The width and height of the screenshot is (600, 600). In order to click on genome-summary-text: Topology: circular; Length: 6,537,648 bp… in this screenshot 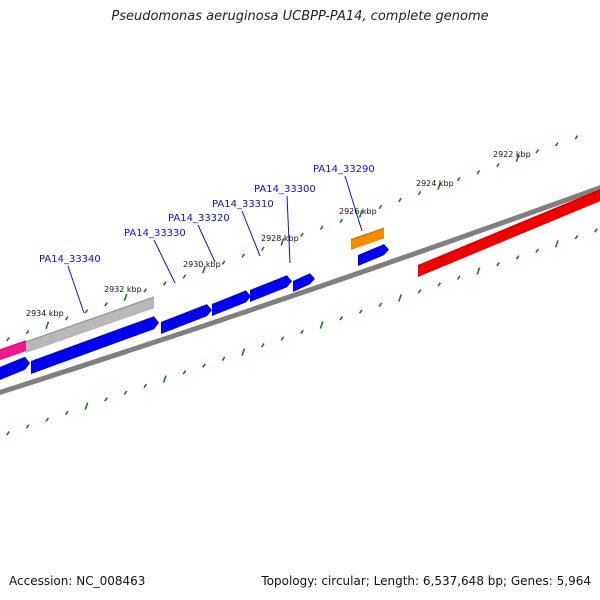, I will do `click(426, 581)`.